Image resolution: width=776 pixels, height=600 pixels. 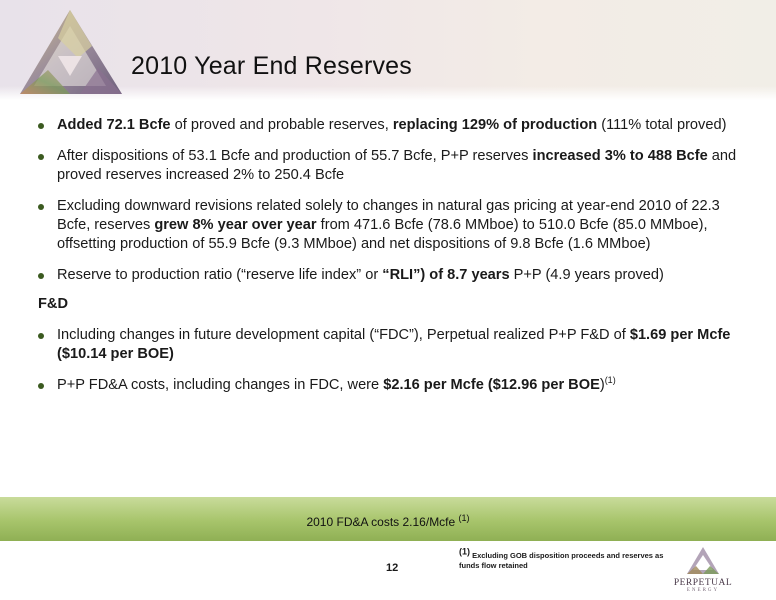 I want to click on section-heading-fd: F&D, so click(x=53, y=304).